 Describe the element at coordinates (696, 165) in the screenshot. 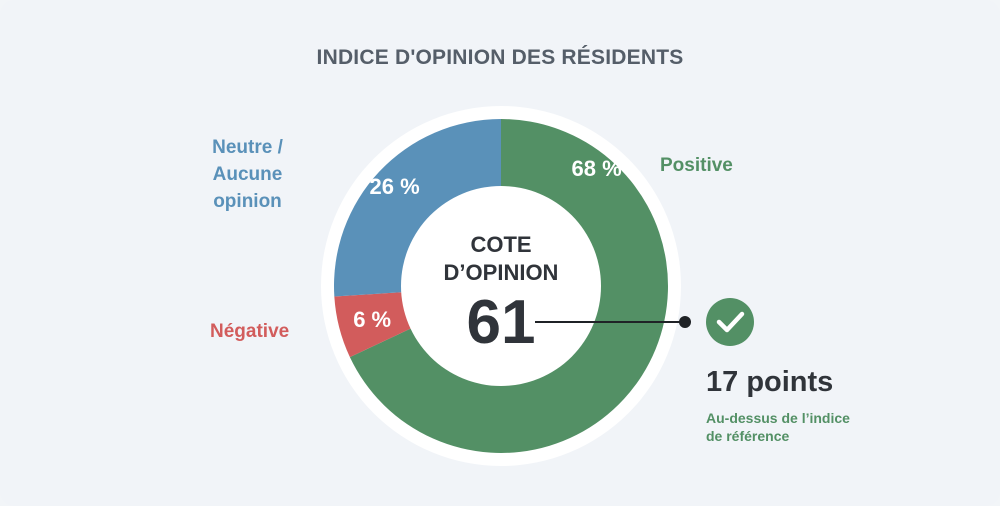

I see `legend-label-positive: Positive` at that location.